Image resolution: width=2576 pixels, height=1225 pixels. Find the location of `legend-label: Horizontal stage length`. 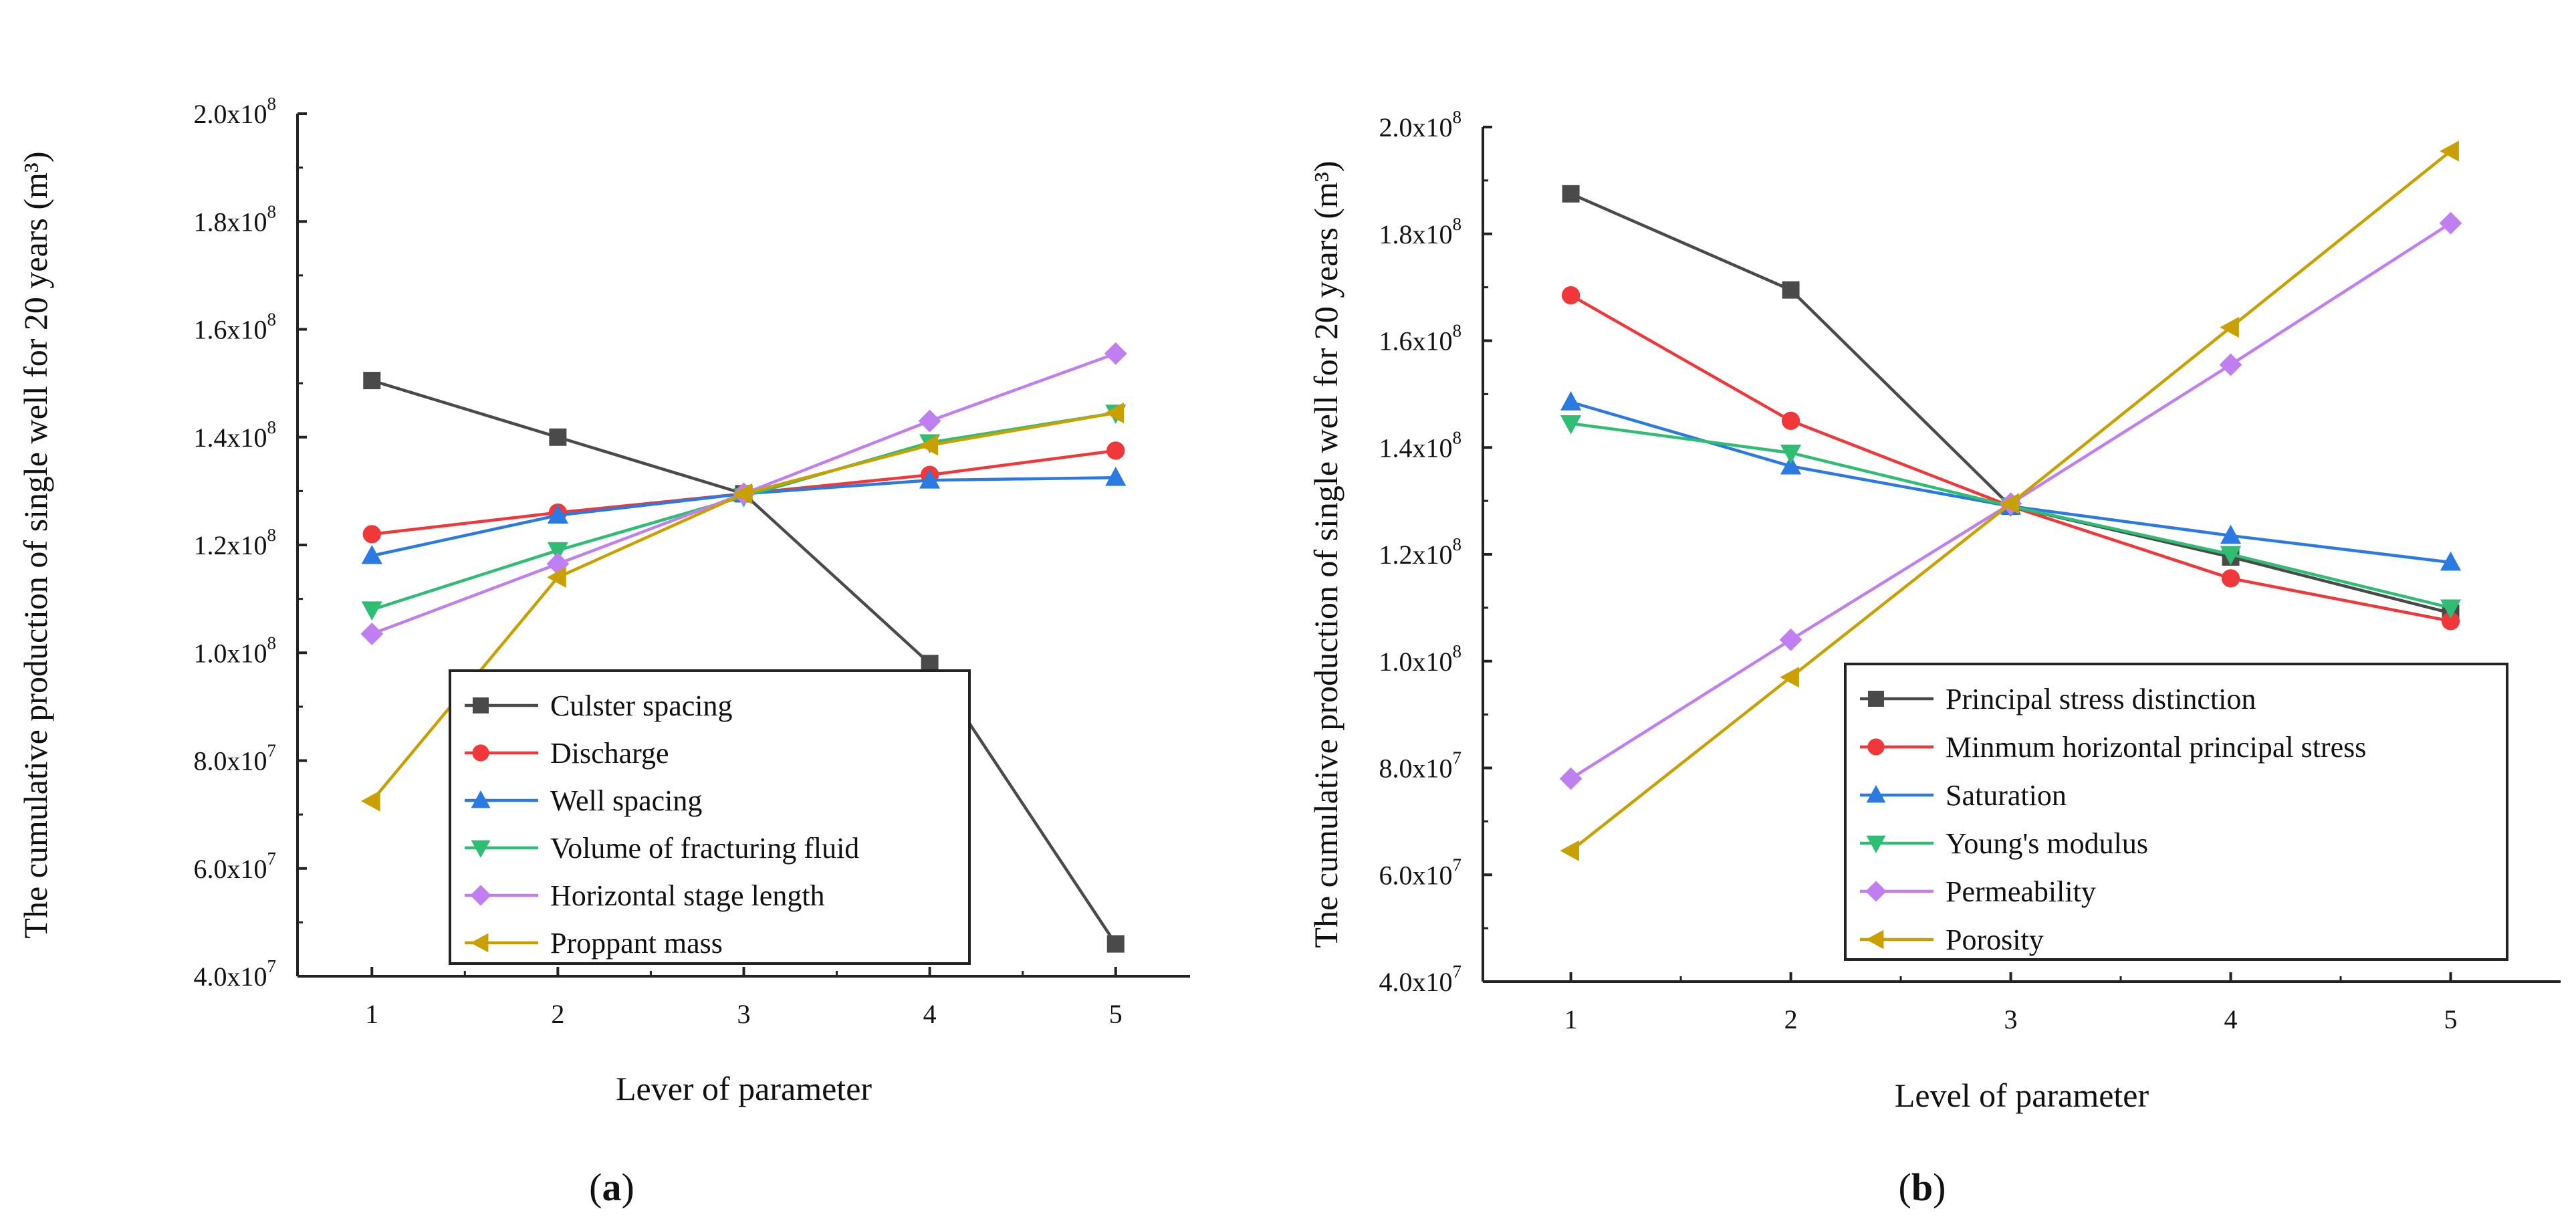

legend-label: Horizontal stage length is located at coordinates (687, 895).